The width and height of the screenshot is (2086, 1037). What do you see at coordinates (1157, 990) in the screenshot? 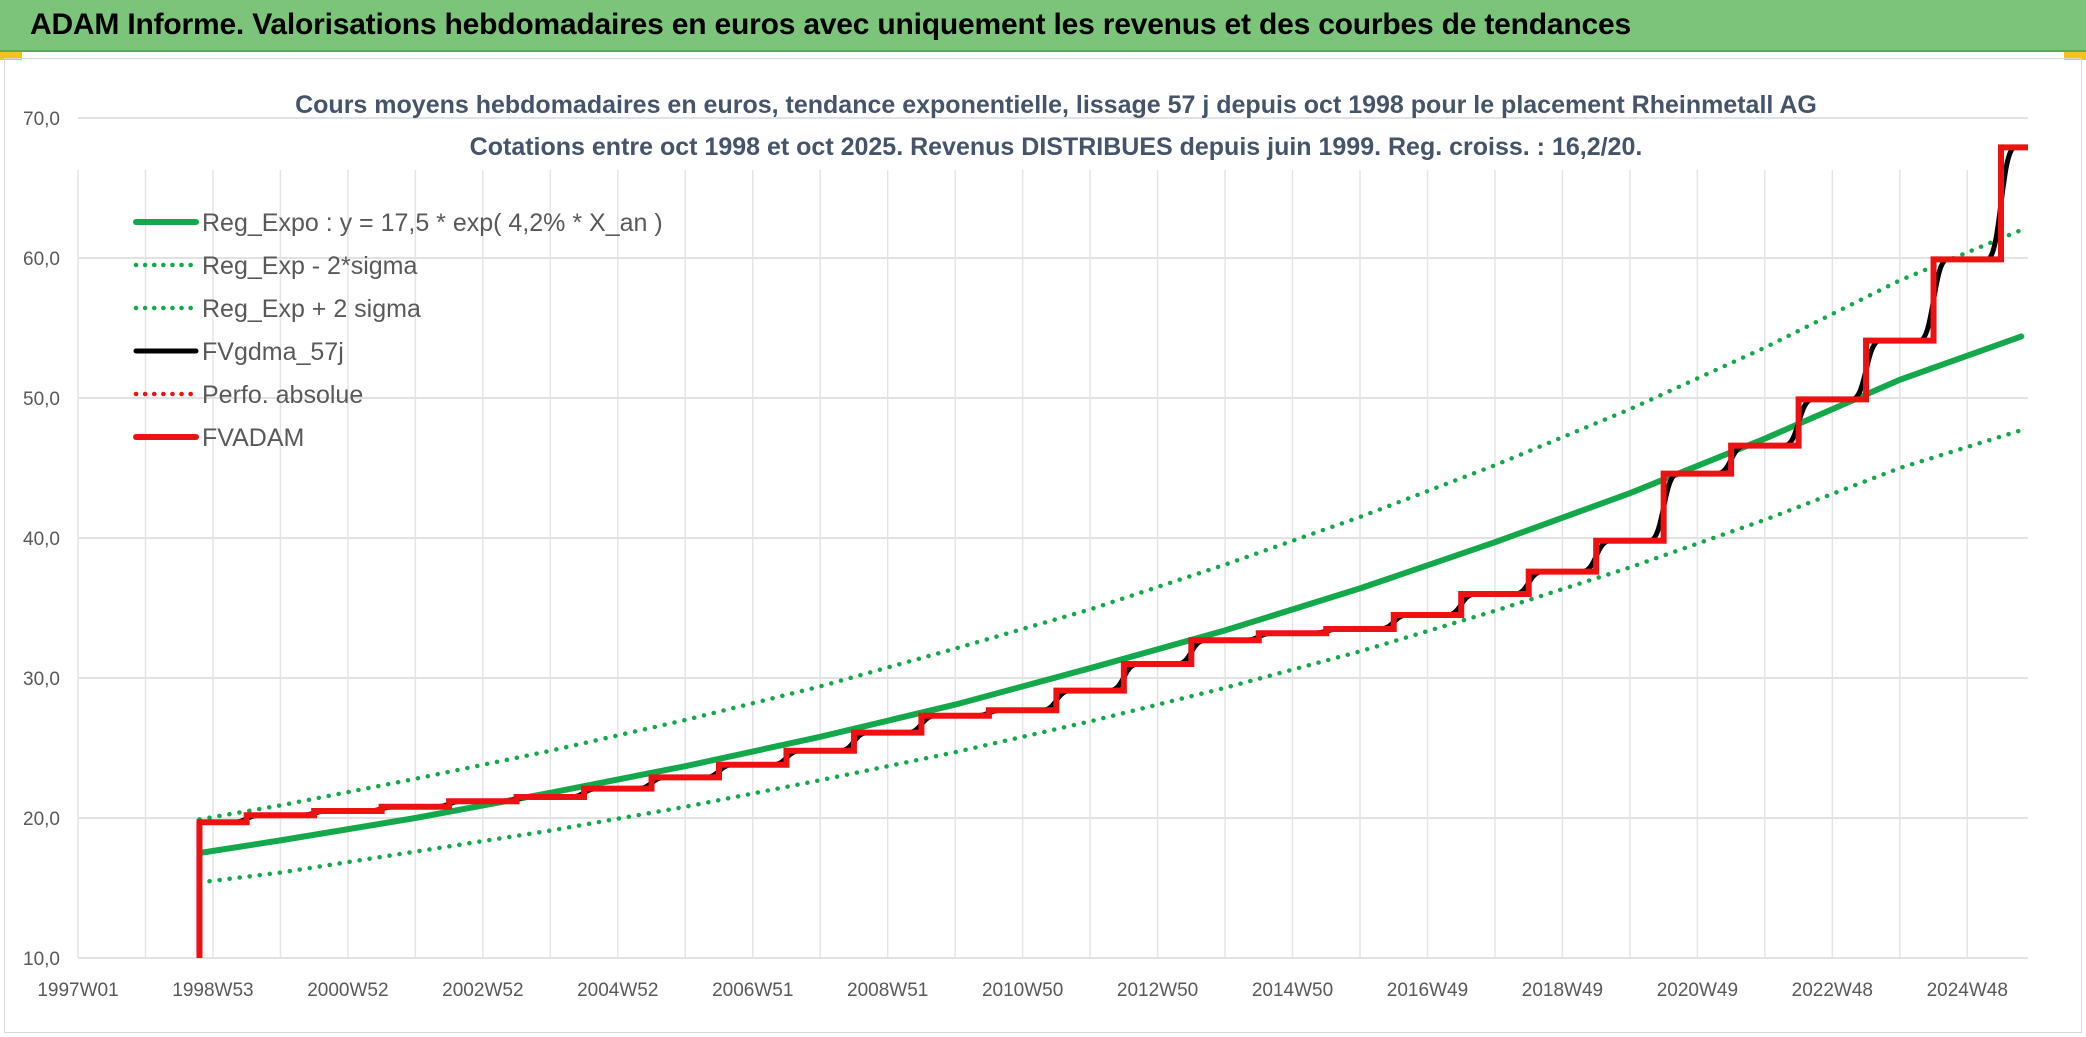
I see `x-tick-label: 2012W50` at bounding box center [1157, 990].